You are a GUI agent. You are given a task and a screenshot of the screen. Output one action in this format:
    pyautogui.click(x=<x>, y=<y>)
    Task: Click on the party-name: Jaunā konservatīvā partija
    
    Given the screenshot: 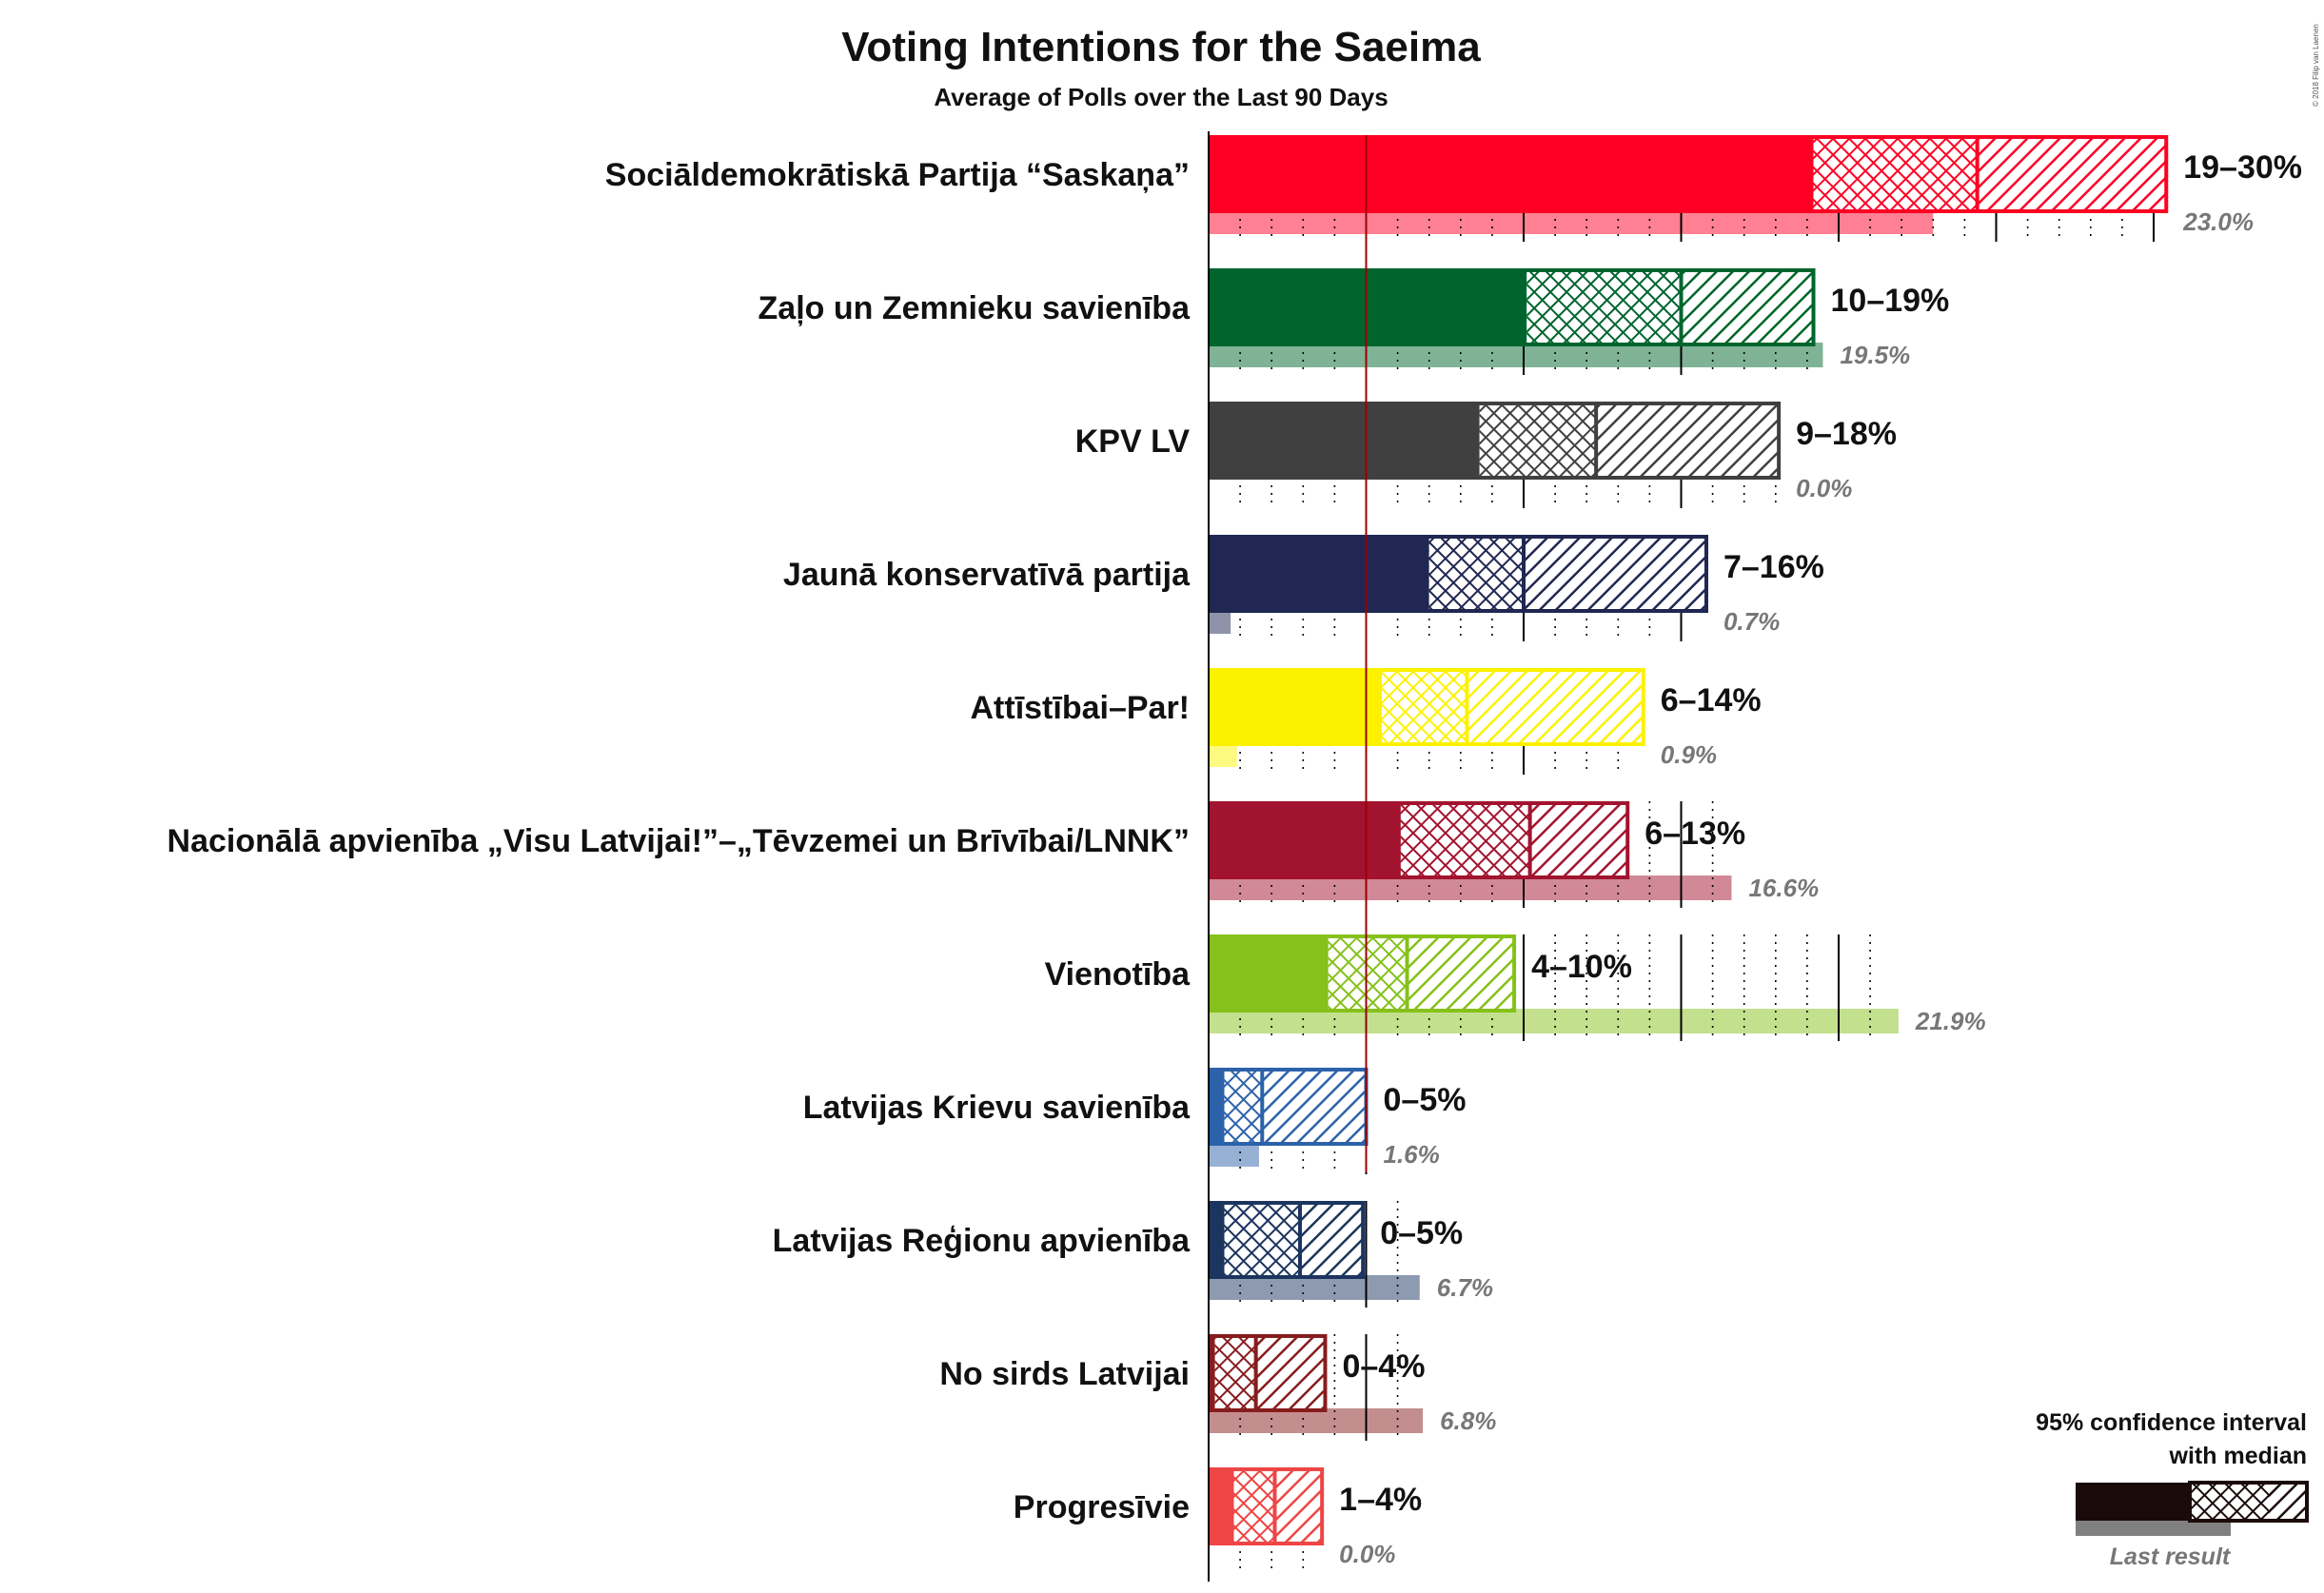 What is the action you would take?
    pyautogui.click(x=987, y=575)
    